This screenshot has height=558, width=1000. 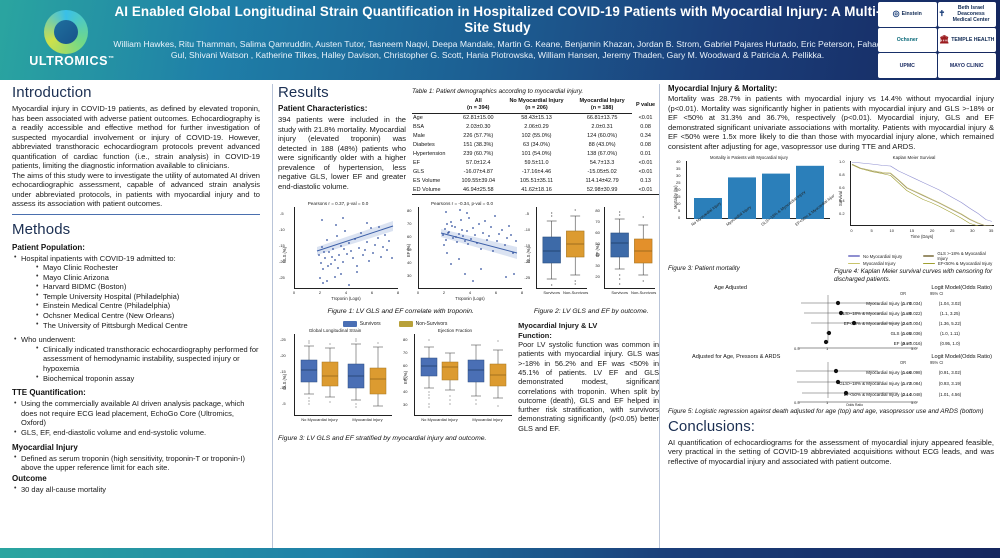 What do you see at coordinates (991, 230) in the screenshot?
I see `x-tick: 35` at bounding box center [991, 230].